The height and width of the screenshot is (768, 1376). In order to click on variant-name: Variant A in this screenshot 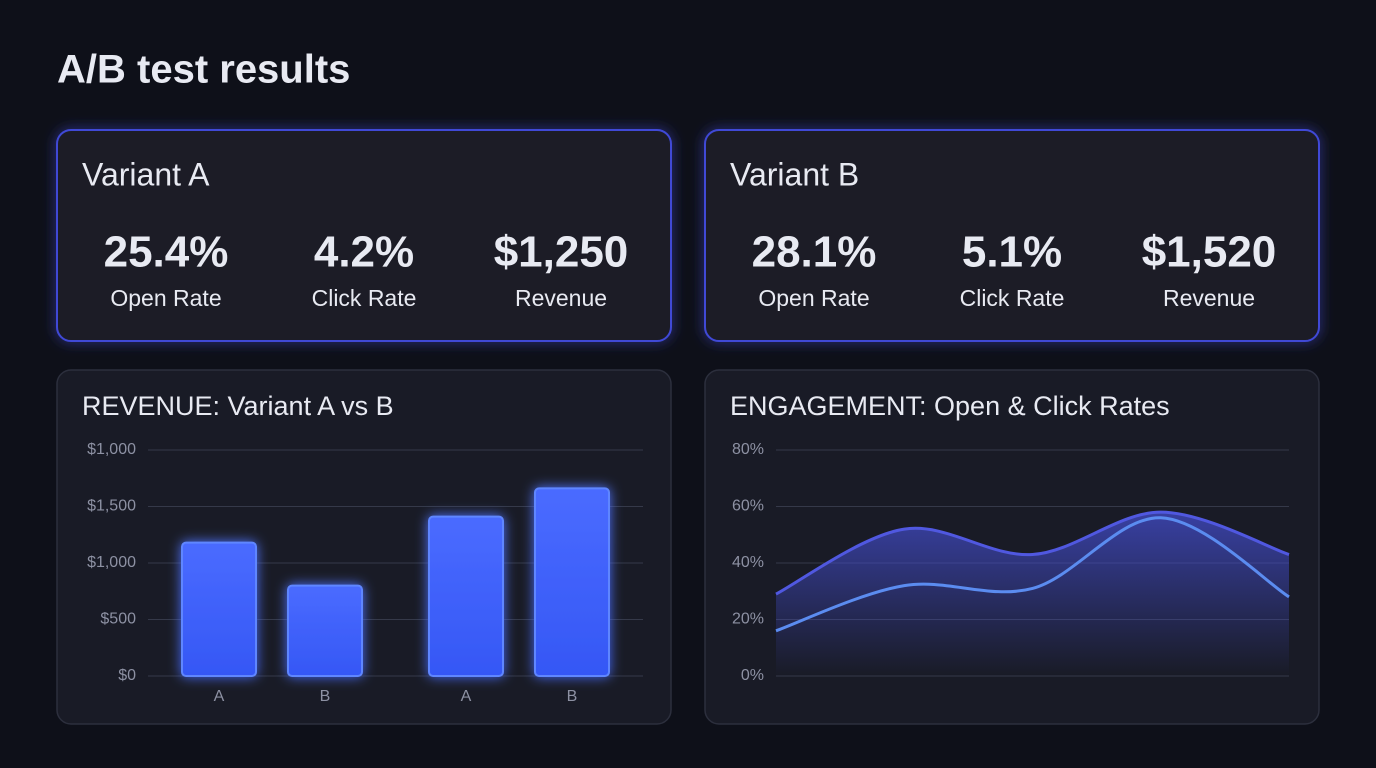, I will do `click(146, 174)`.